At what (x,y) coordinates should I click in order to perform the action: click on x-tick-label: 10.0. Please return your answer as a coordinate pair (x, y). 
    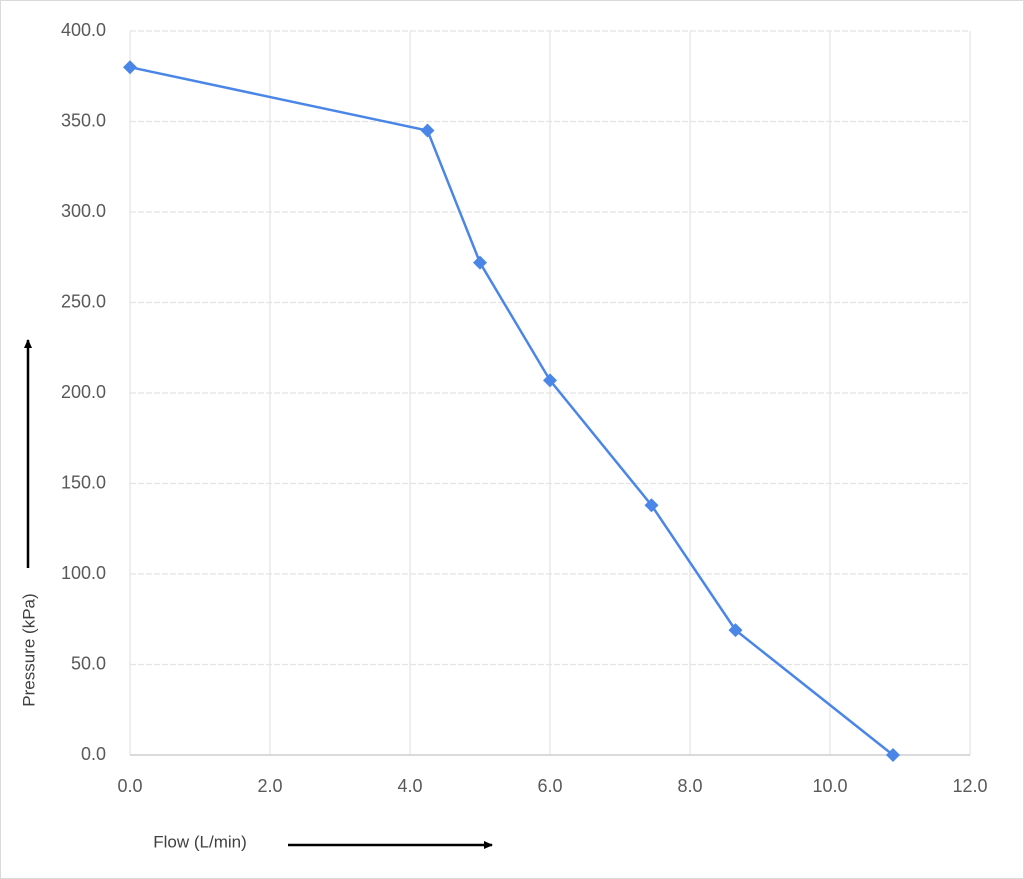
    Looking at the image, I should click on (829, 786).